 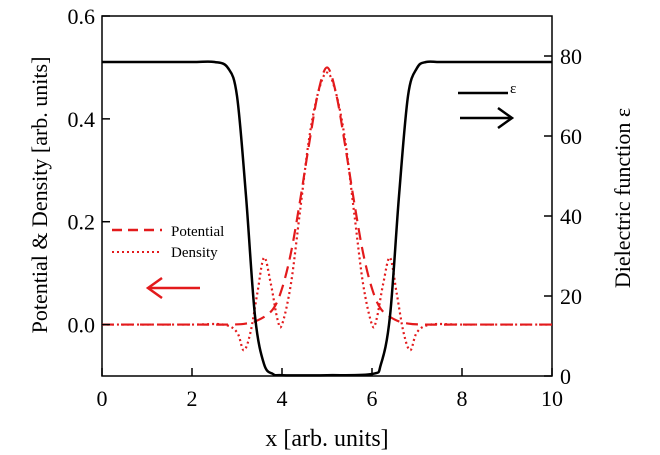 I want to click on x-tick-label-4: 8, so click(x=462, y=398).